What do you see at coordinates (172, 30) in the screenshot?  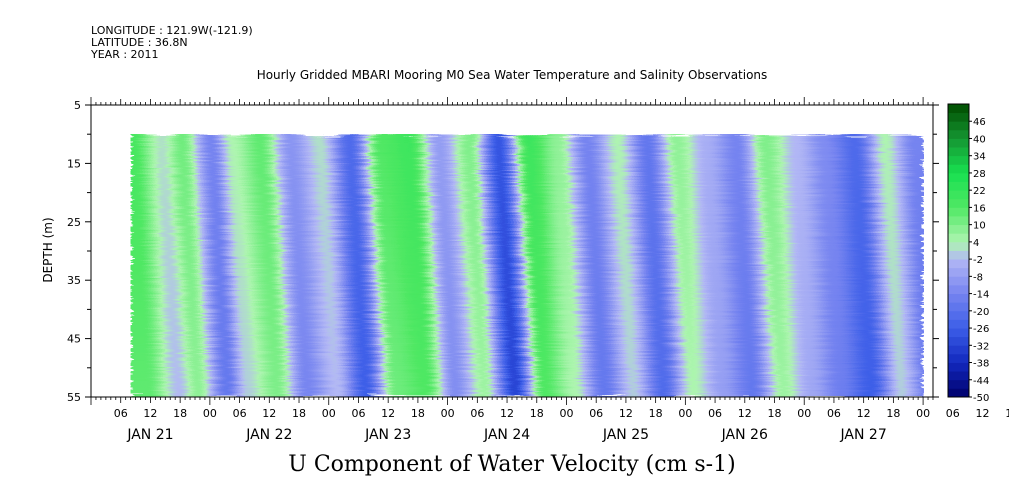 I see `longitude-label: LONGITUDE : 121.9W(-121.9)` at bounding box center [172, 30].